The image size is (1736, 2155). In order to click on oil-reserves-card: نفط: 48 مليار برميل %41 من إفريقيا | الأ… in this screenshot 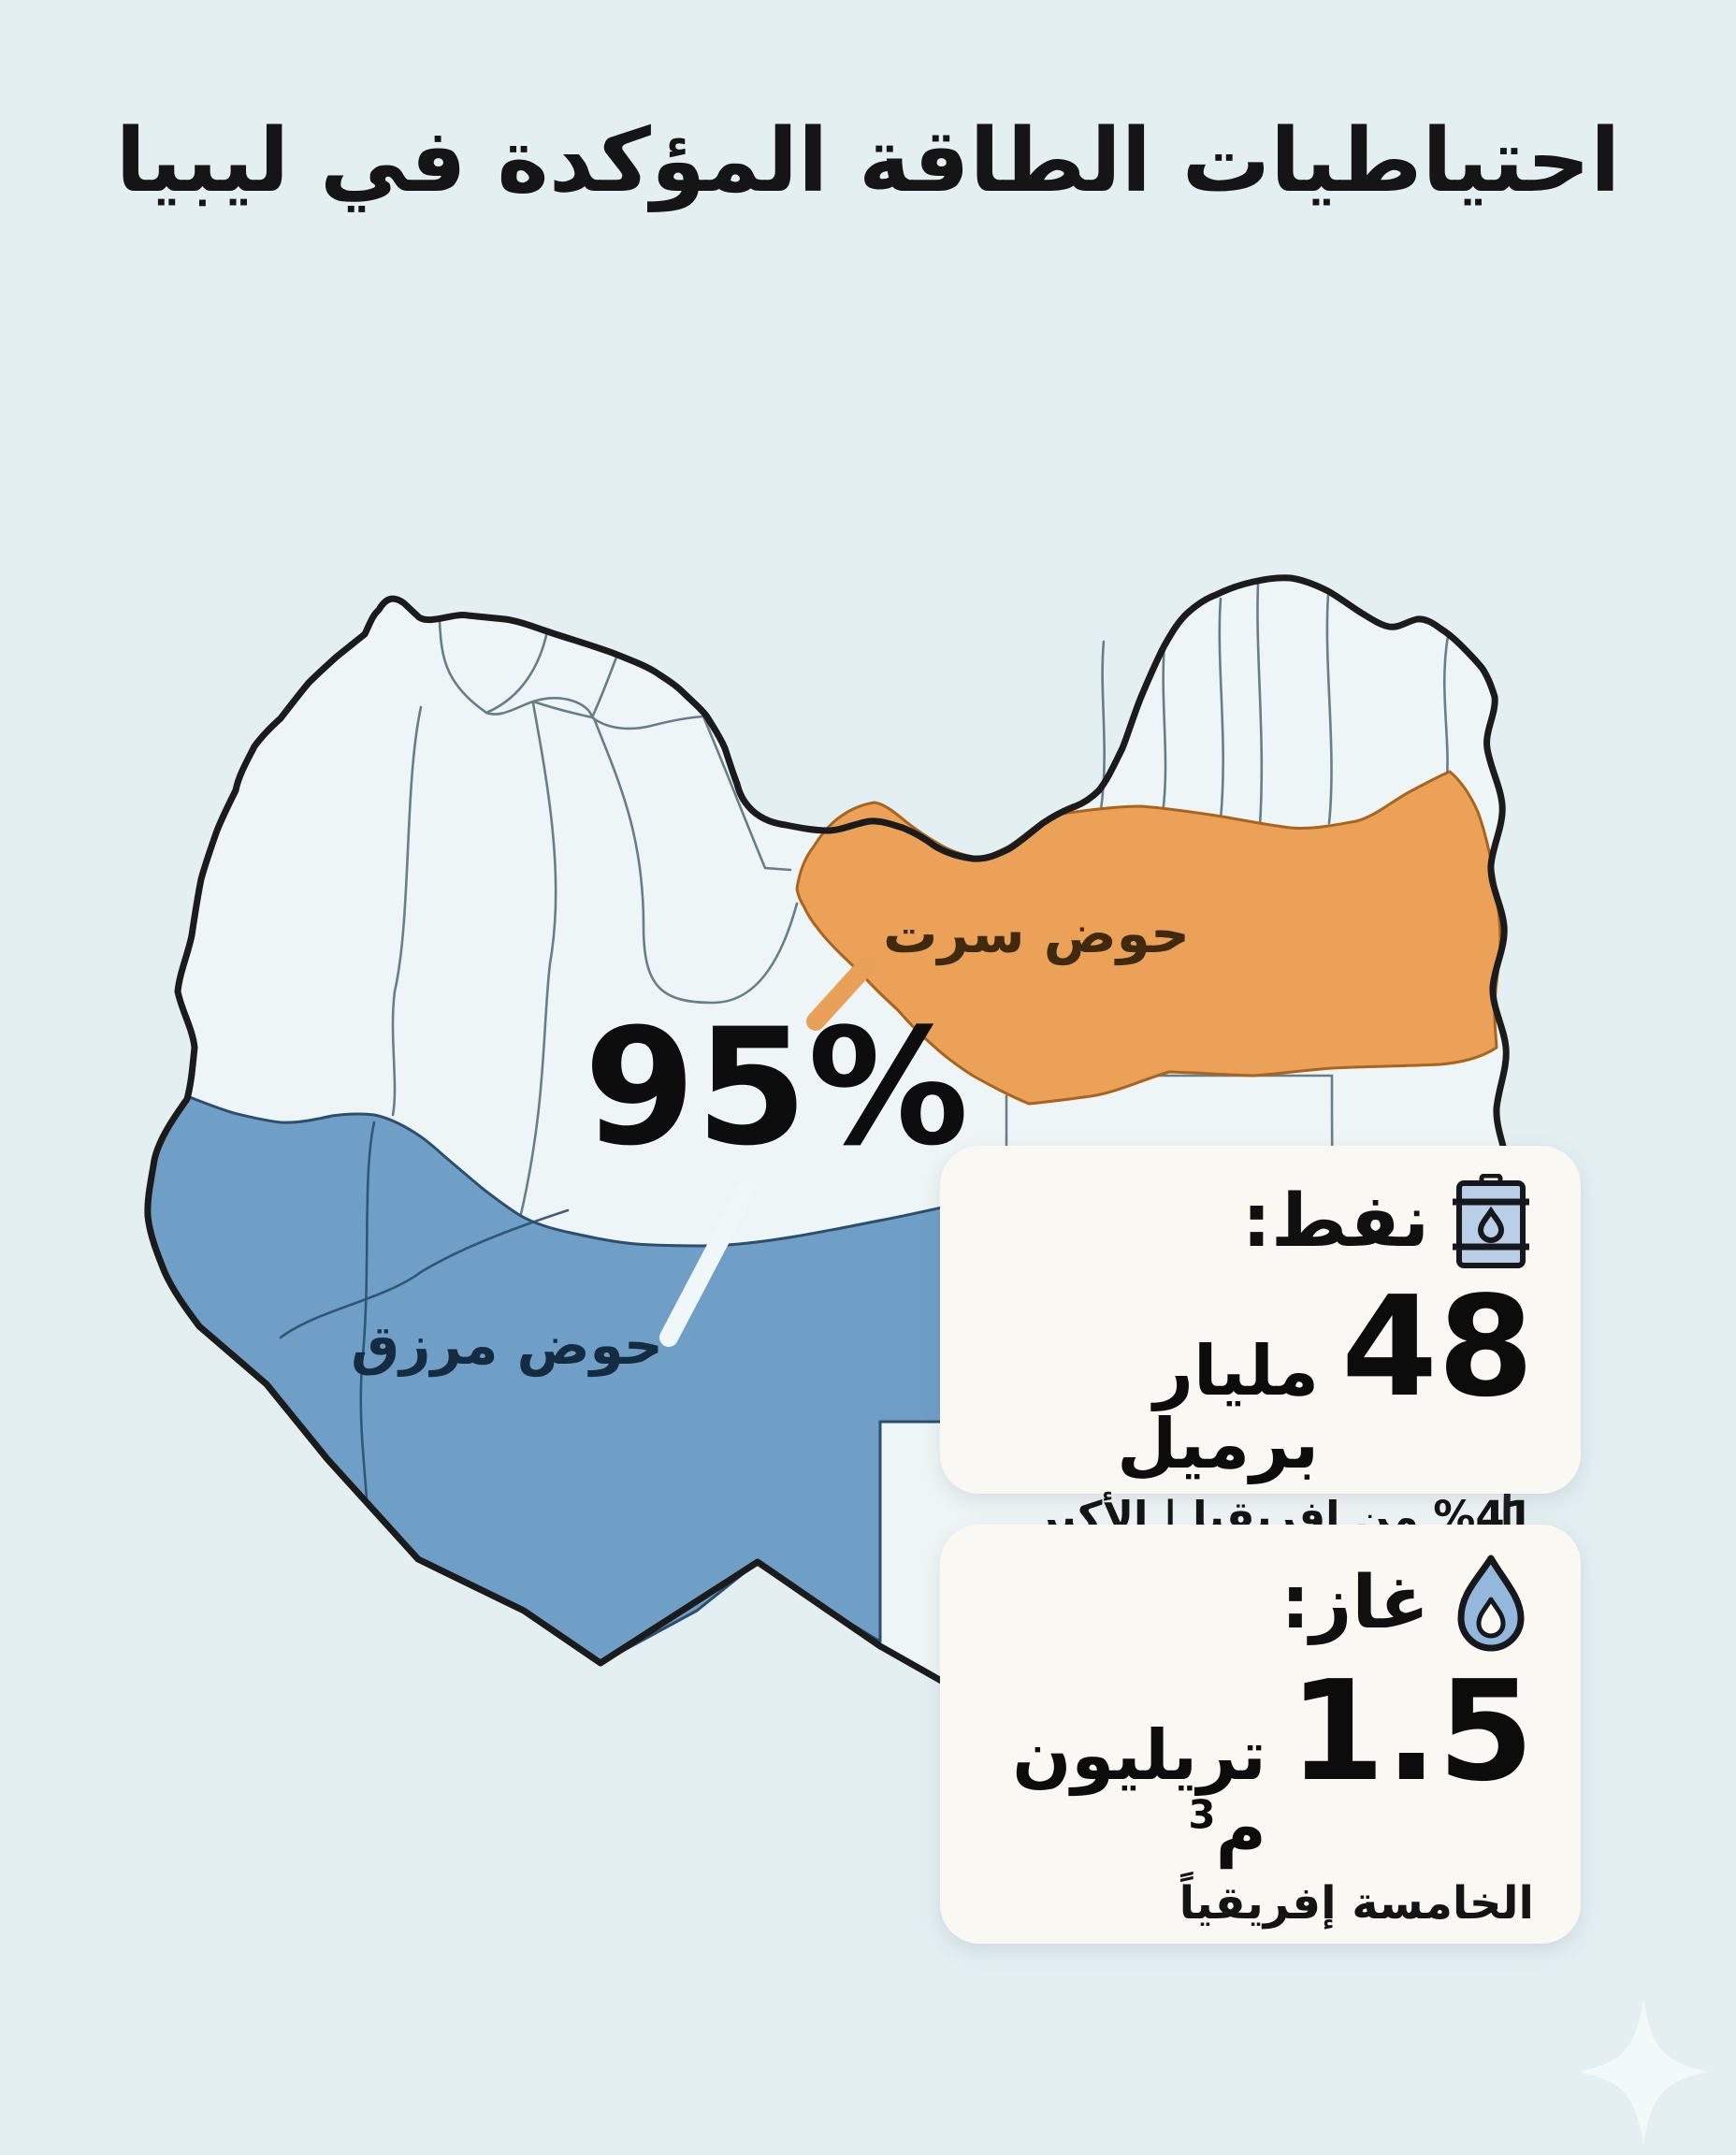, I will do `click(1260, 1372)`.